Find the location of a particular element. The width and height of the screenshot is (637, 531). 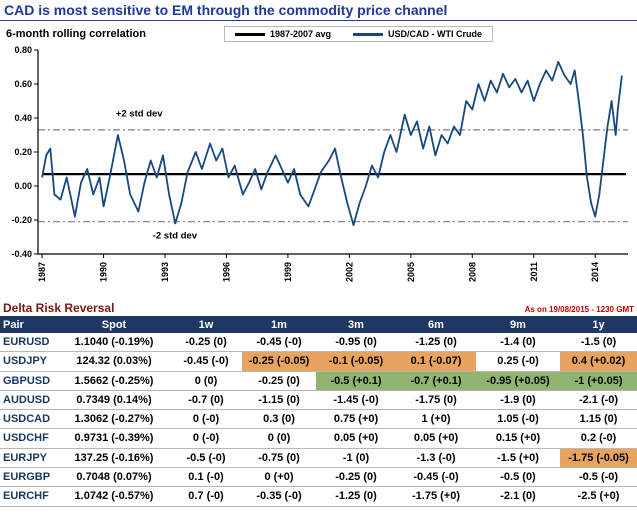

legend-label-usdcad-wti: USD/CAD - WTI Crude is located at coordinates (435, 34).